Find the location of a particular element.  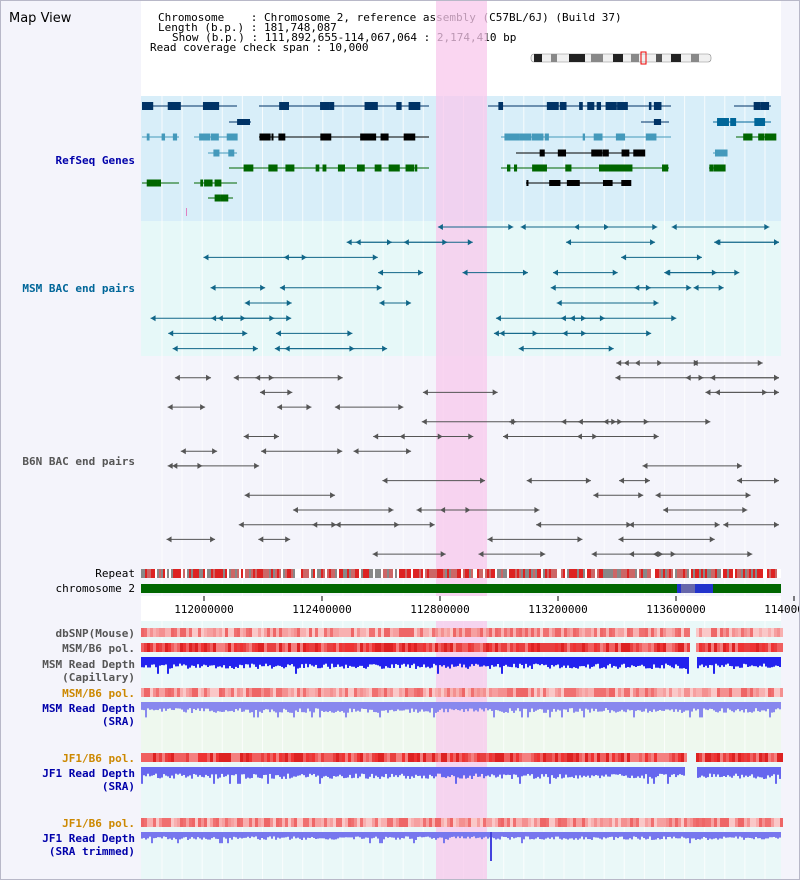

coverage-span-info: Read coverage check span : 10,000 is located at coordinates (259, 47).